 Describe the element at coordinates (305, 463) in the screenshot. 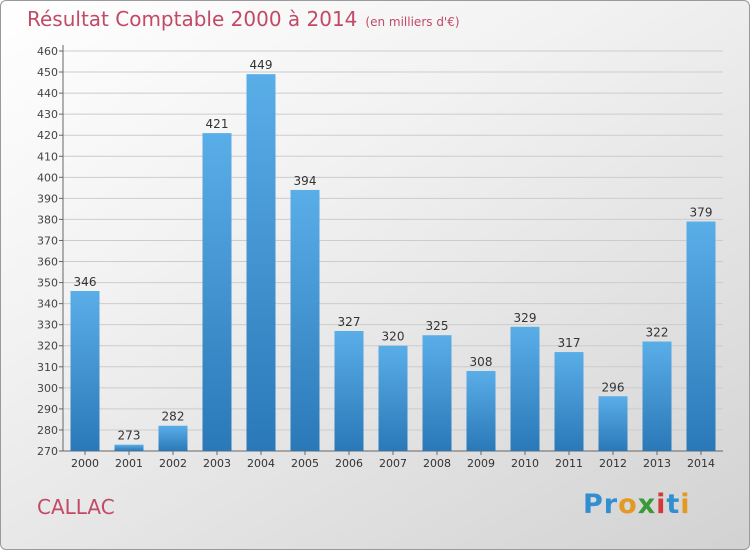

I see `x-tick-label: 2005` at that location.